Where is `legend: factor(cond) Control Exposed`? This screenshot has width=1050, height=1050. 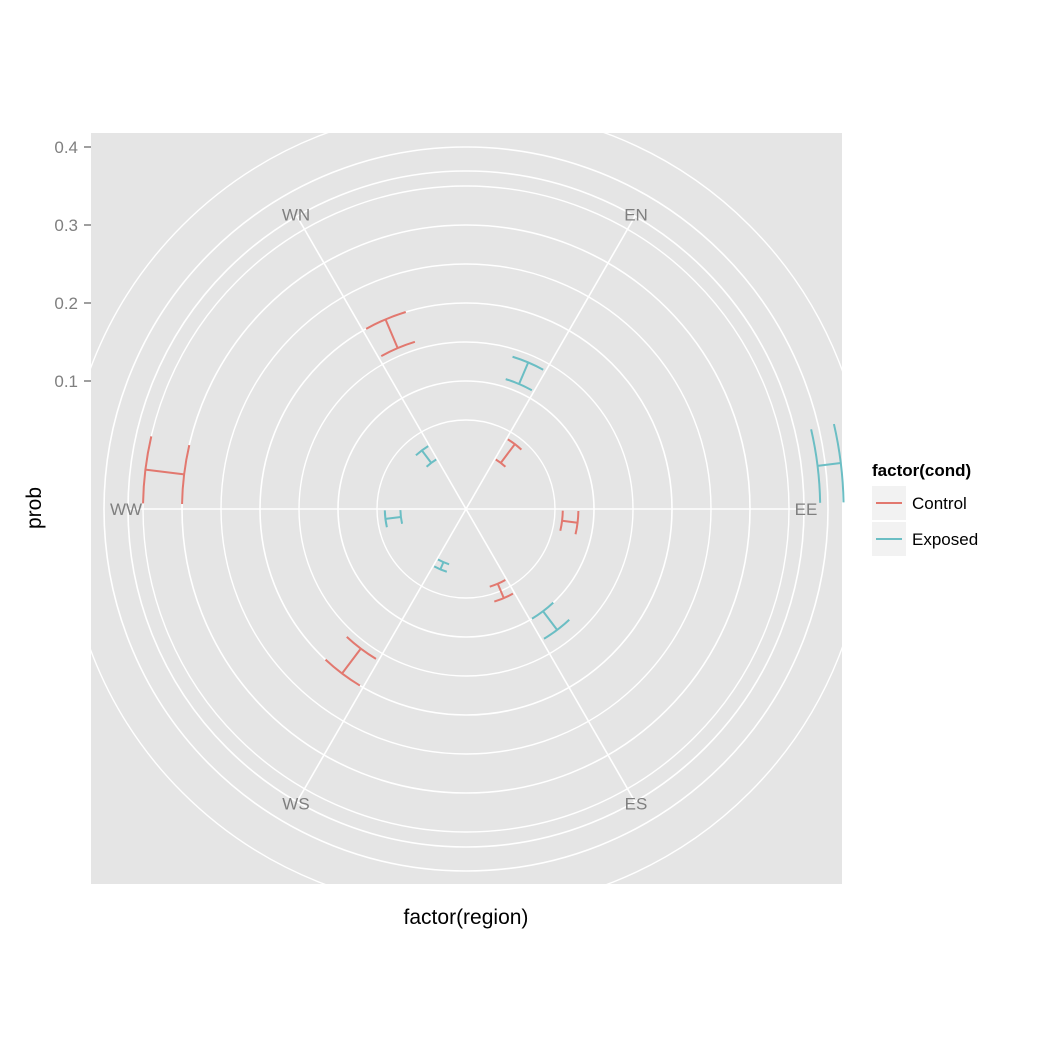
legend: factor(cond) Control Exposed is located at coordinates (925, 508).